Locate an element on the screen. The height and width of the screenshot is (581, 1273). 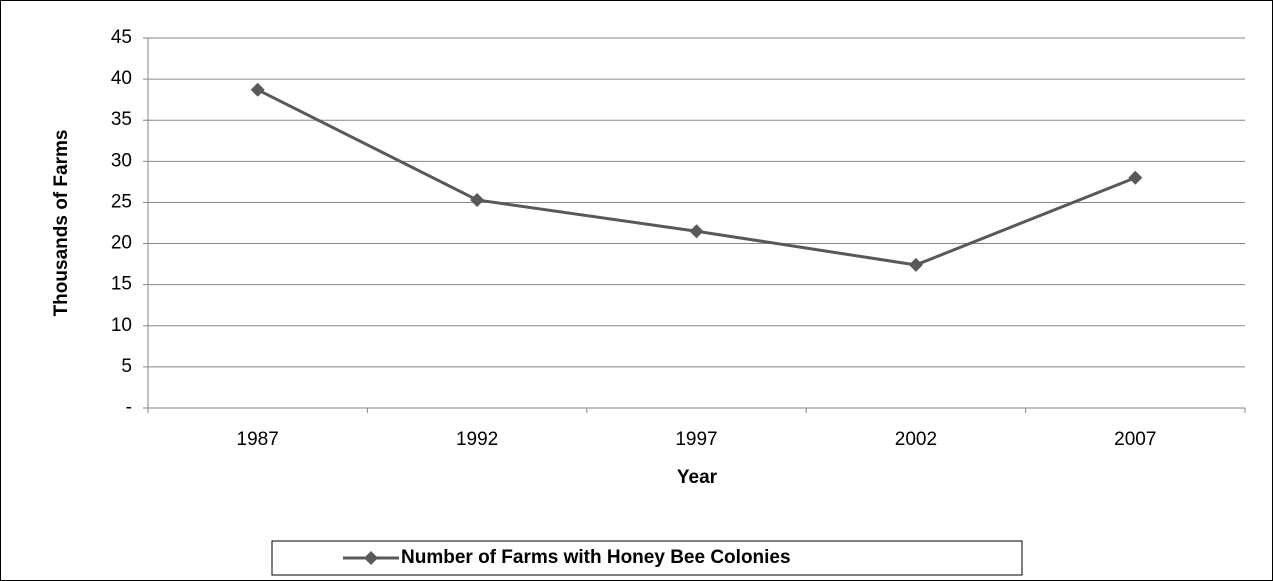
x-tick-label: 1997 is located at coordinates (696, 439).